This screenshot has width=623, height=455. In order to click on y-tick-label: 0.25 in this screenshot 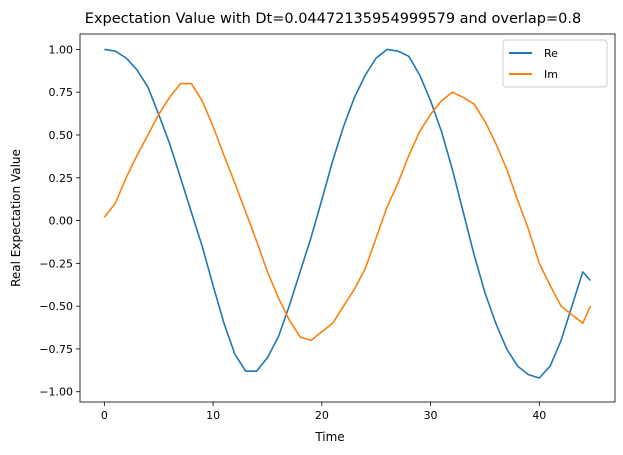, I will do `click(61, 178)`.